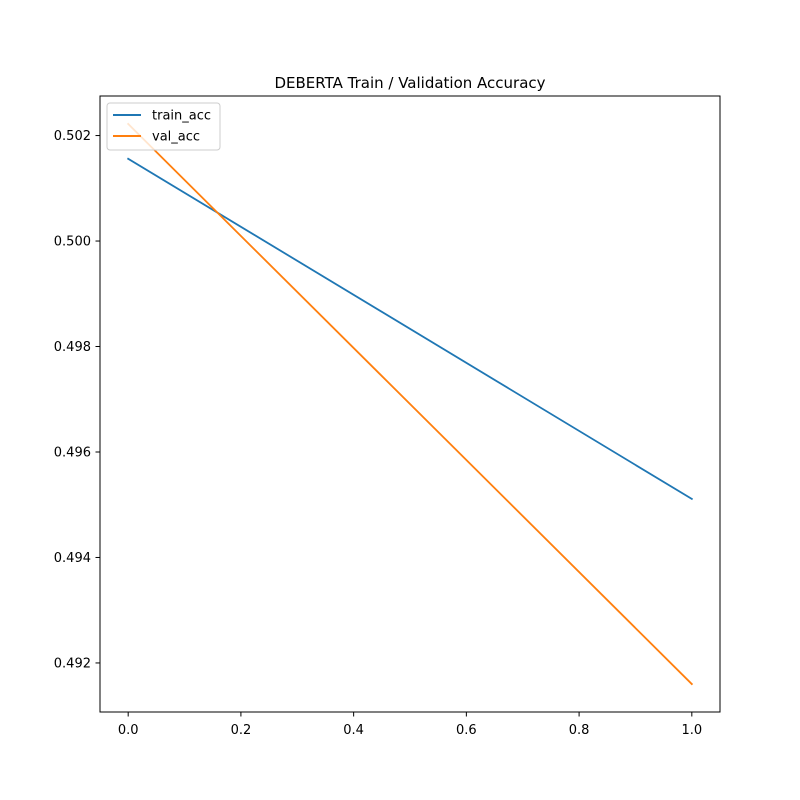  Describe the element at coordinates (72, 452) in the screenshot. I see `y-tick-label: 0.496` at that location.